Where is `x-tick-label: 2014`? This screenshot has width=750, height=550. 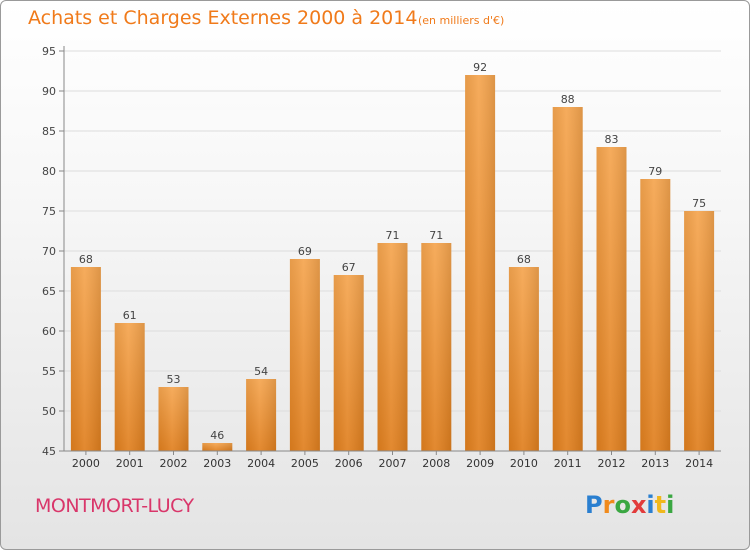
x-tick-label: 2014 is located at coordinates (699, 463).